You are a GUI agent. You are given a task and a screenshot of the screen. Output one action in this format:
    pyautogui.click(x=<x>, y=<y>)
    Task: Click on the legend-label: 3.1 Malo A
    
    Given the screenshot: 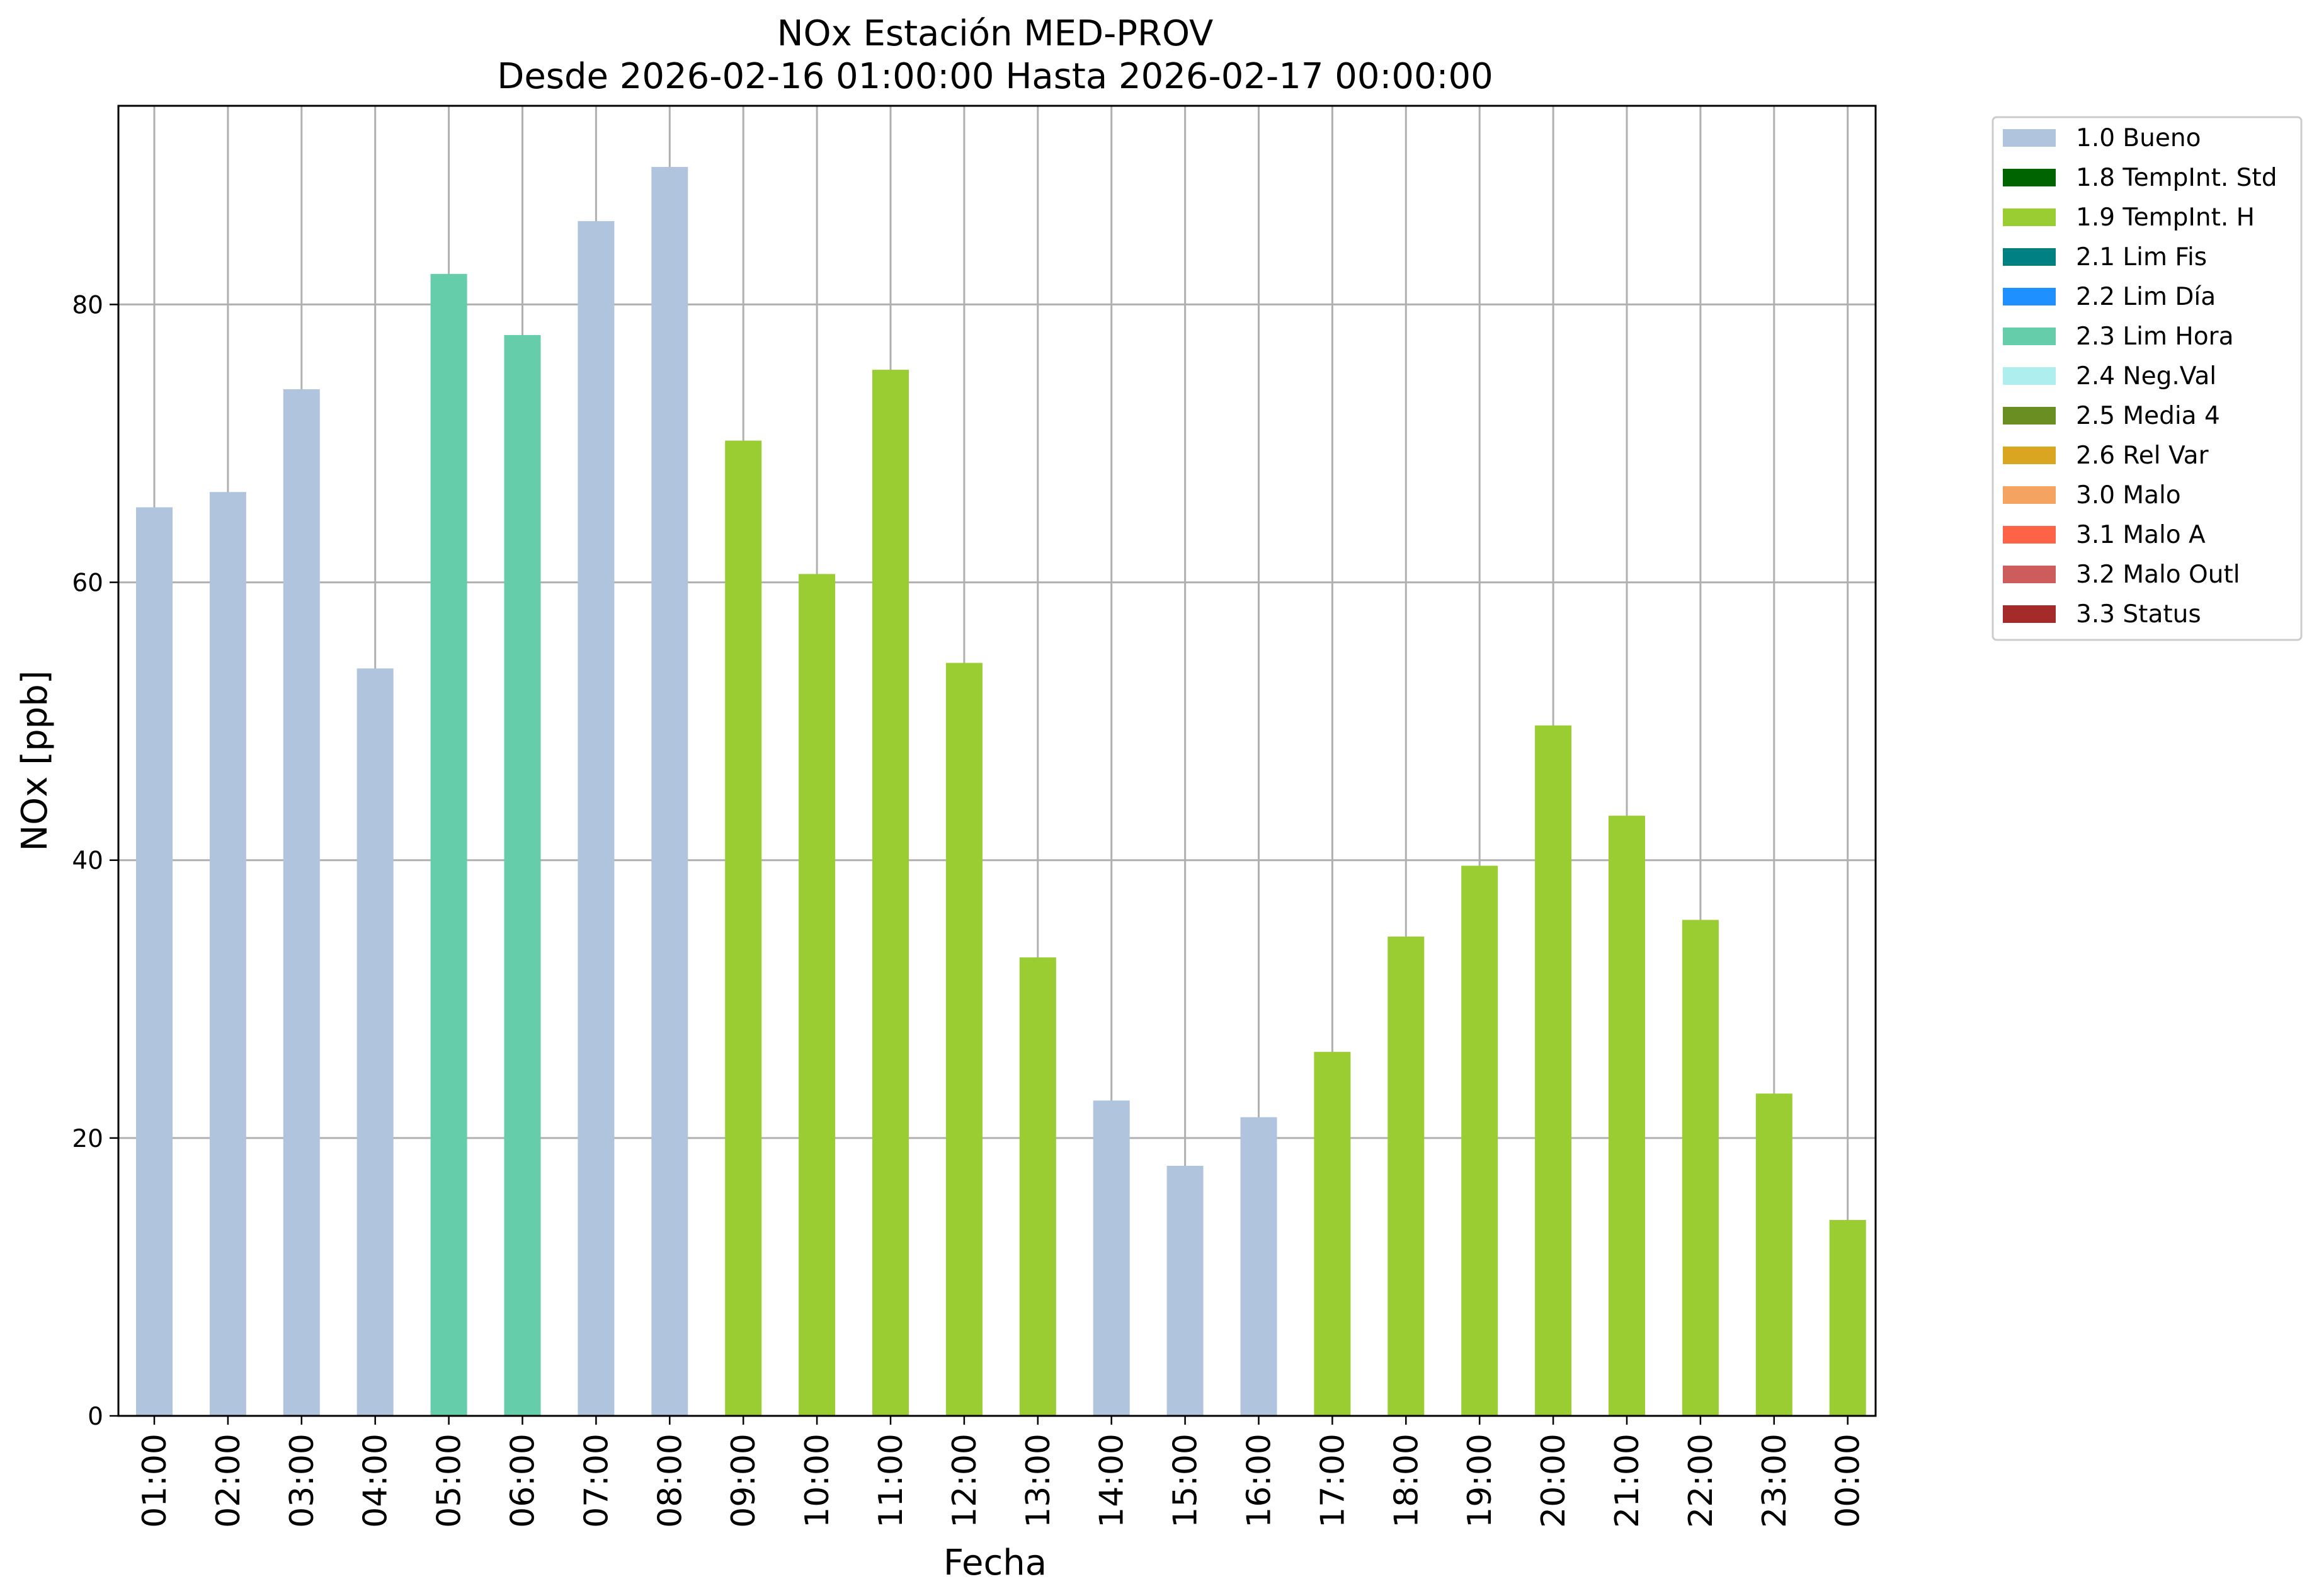 What is the action you would take?
    pyautogui.click(x=2141, y=535)
    